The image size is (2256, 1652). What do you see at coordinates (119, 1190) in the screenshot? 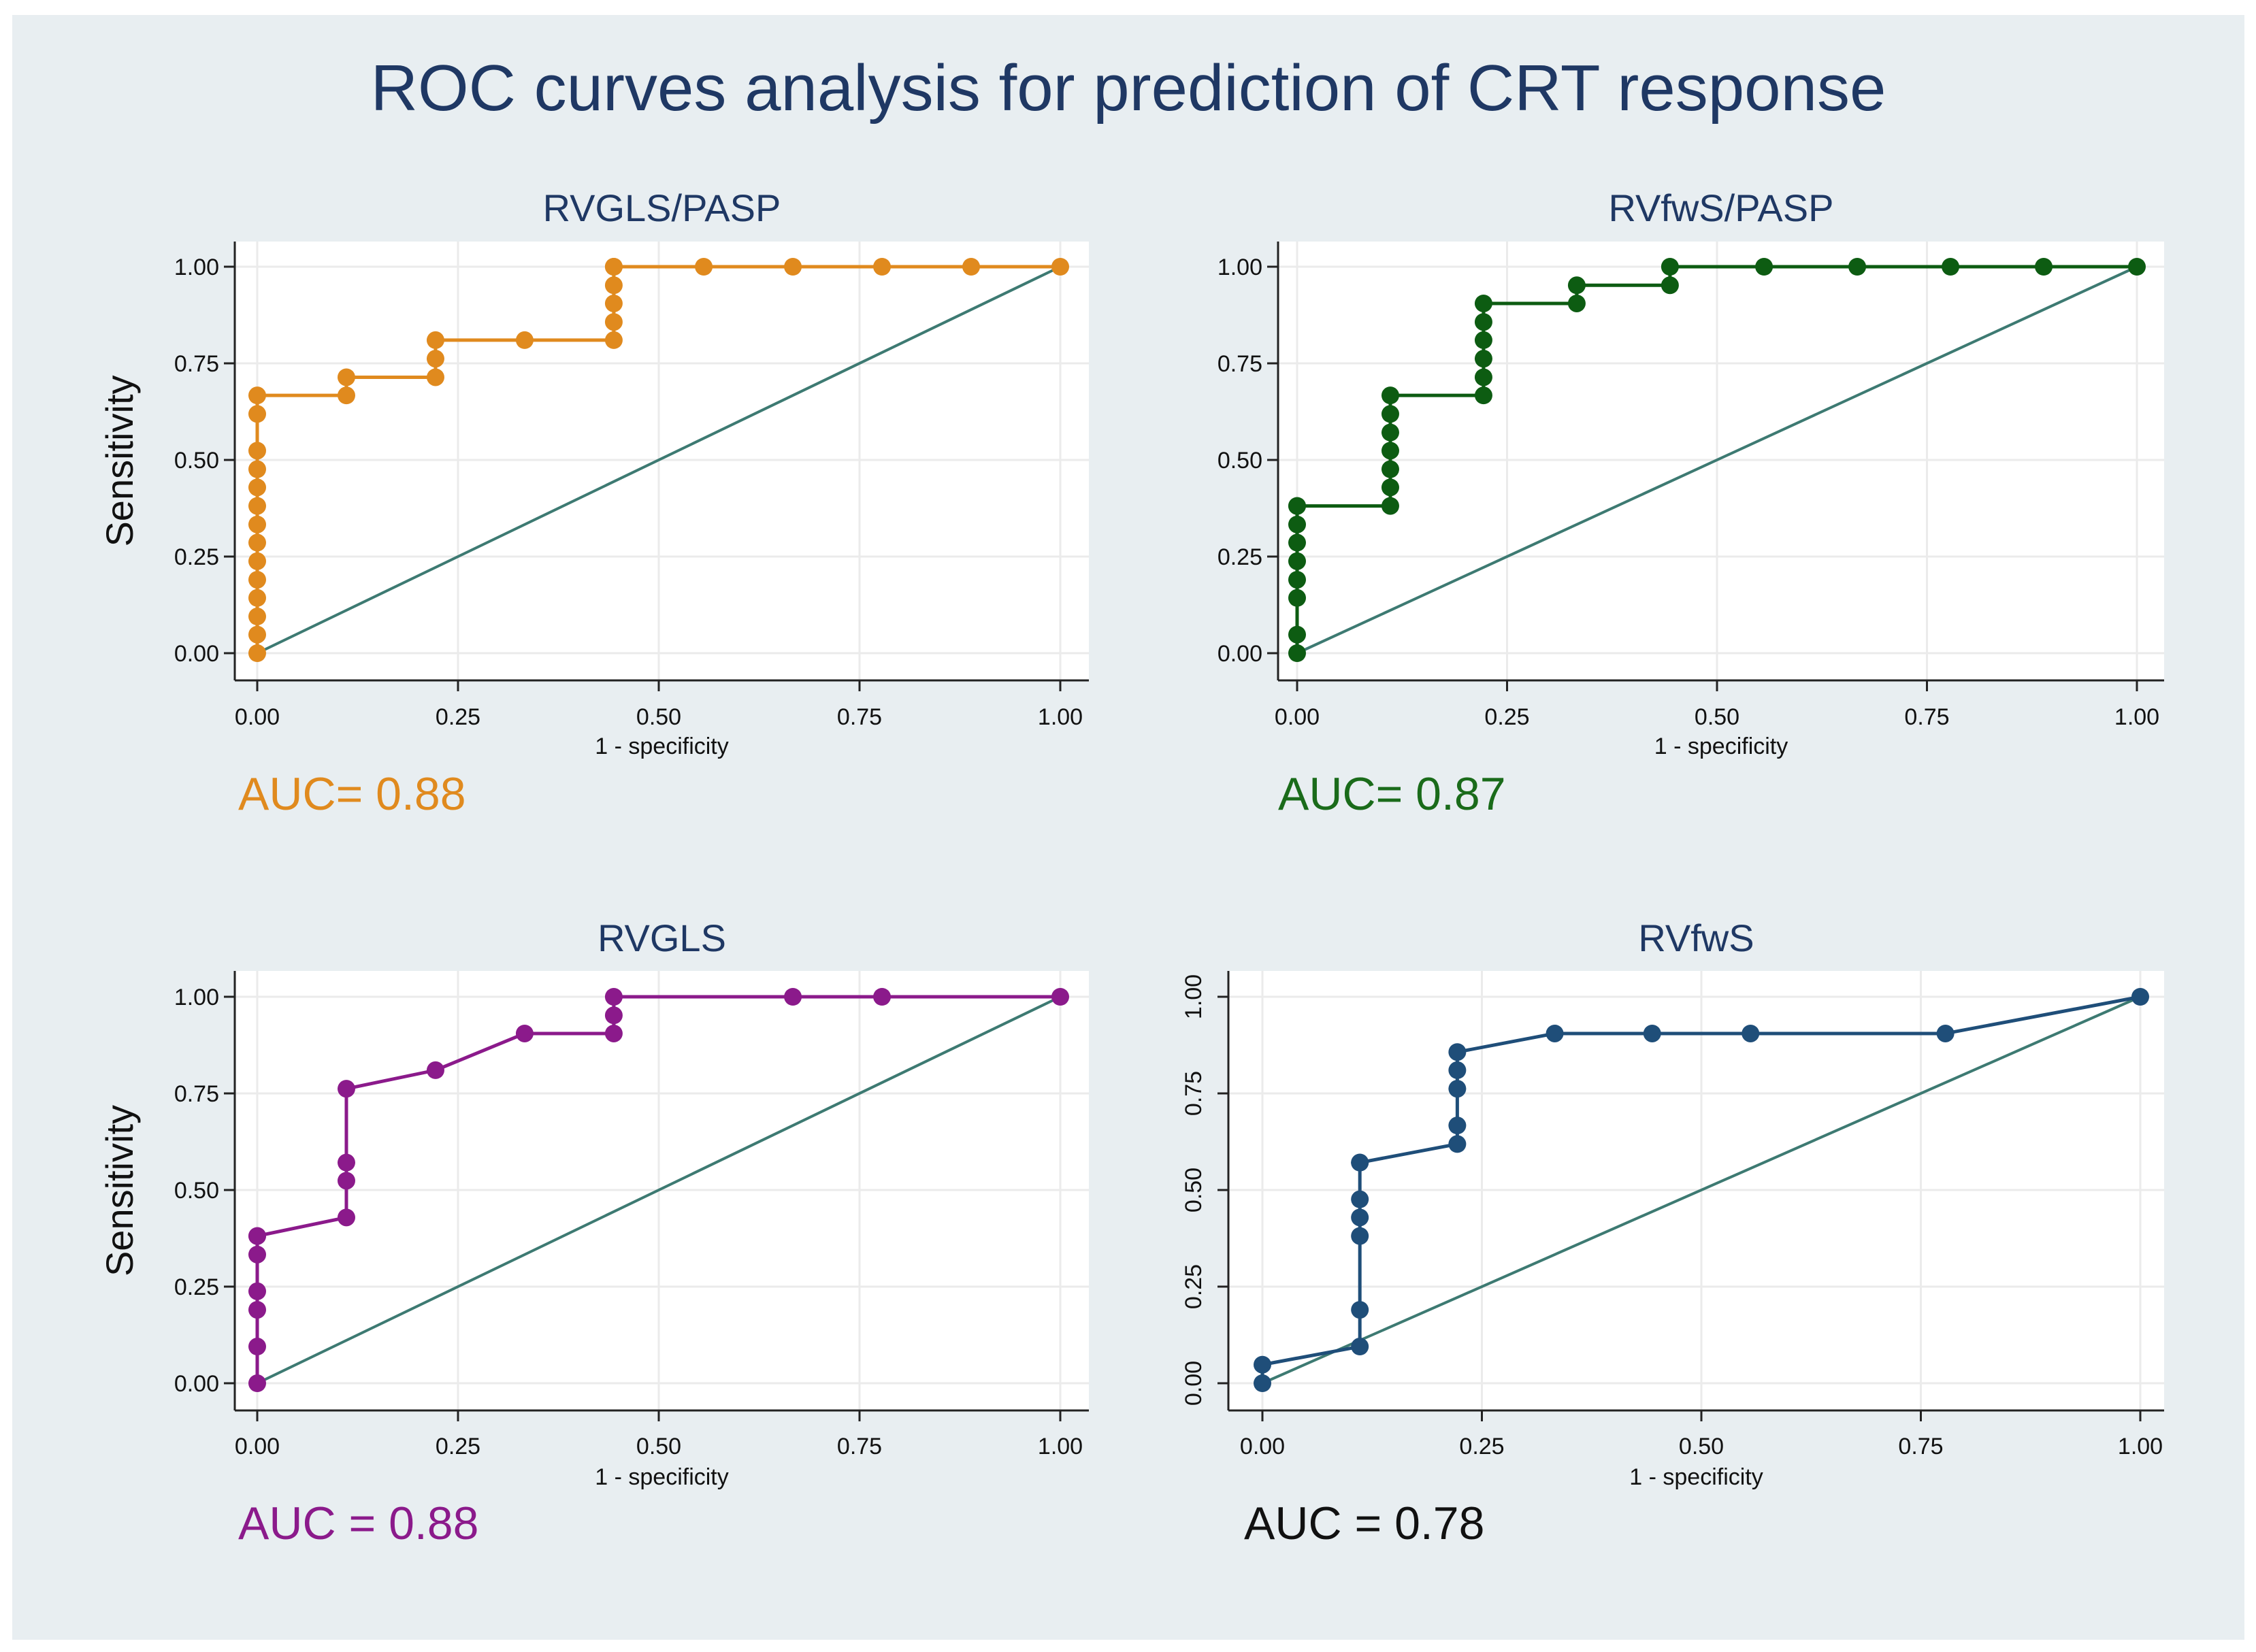
I see `y-axis-label: Sensitivity` at bounding box center [119, 1190].